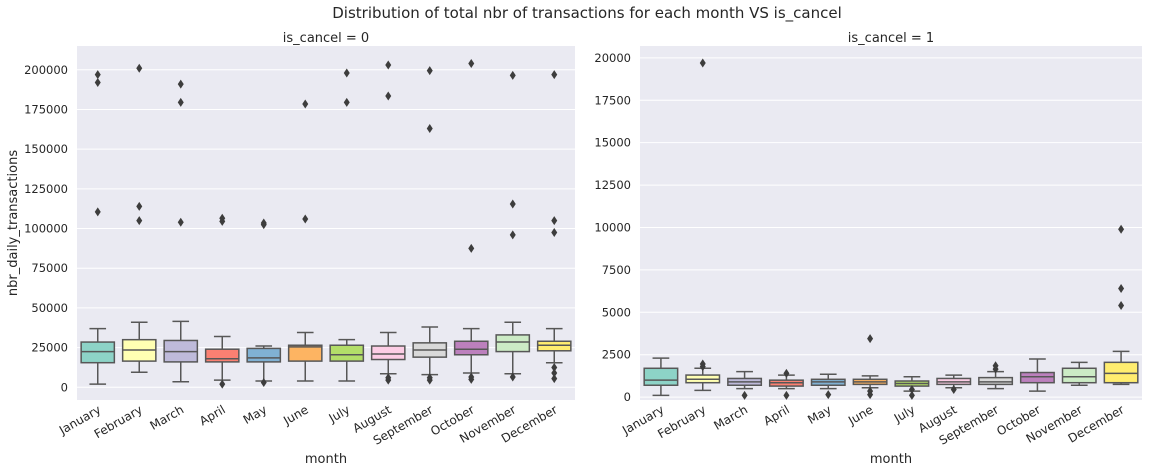  I want to click on box-december, so click(1121, 305).